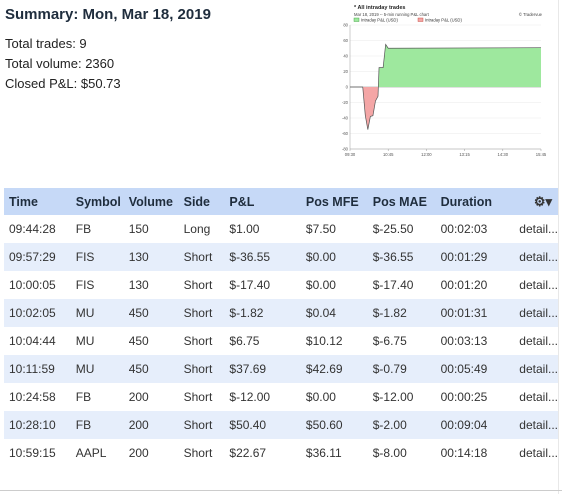 The image size is (562, 494). I want to click on col-side: Side, so click(201, 201).